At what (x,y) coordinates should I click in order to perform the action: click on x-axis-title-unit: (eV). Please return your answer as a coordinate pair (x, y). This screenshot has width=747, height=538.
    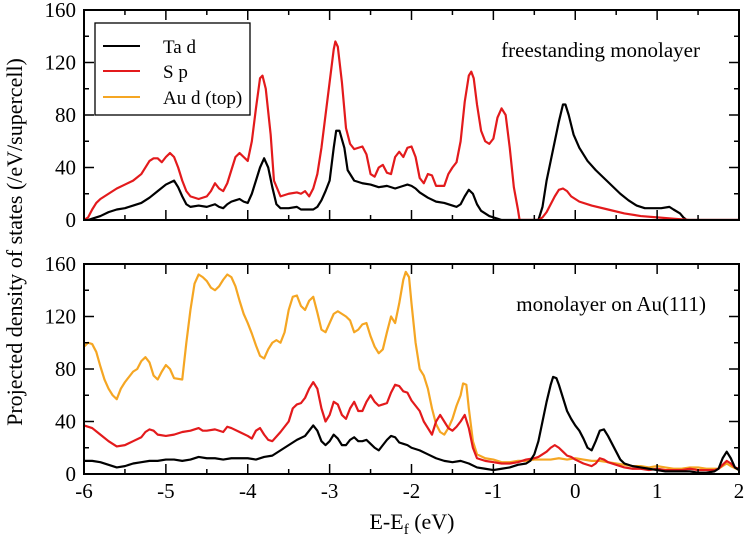
    Looking at the image, I should click on (432, 521).